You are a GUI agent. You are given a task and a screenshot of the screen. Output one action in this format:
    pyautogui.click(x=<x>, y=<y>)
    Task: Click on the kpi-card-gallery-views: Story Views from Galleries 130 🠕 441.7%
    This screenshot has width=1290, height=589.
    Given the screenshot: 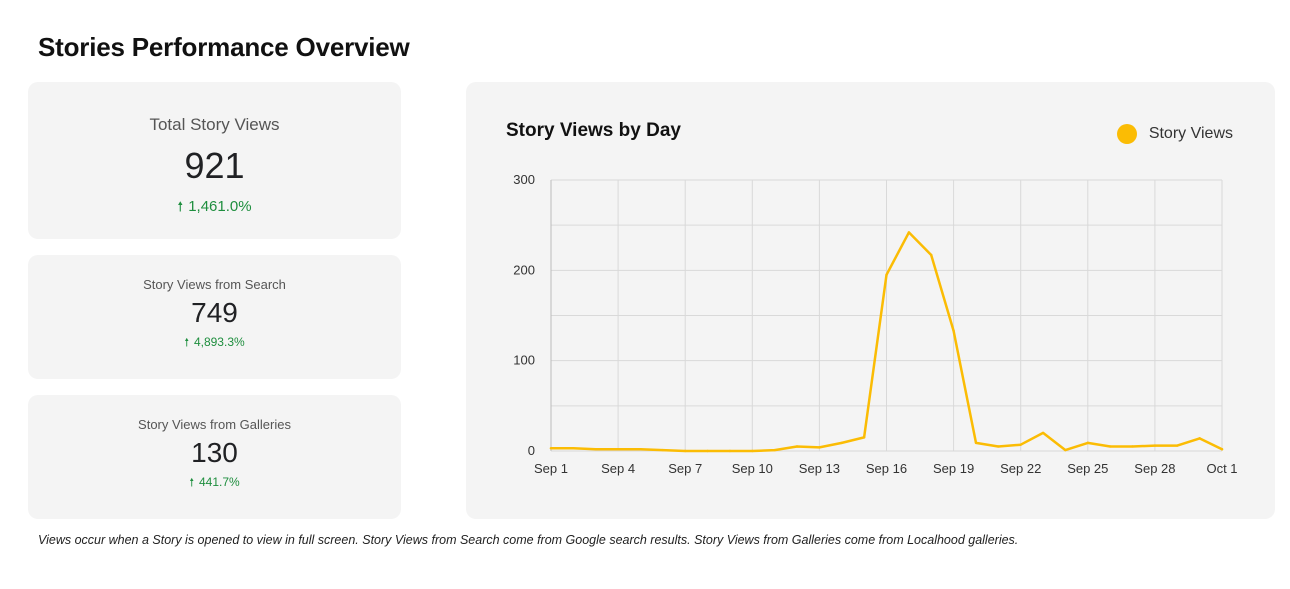 What is the action you would take?
    pyautogui.click(x=214, y=457)
    